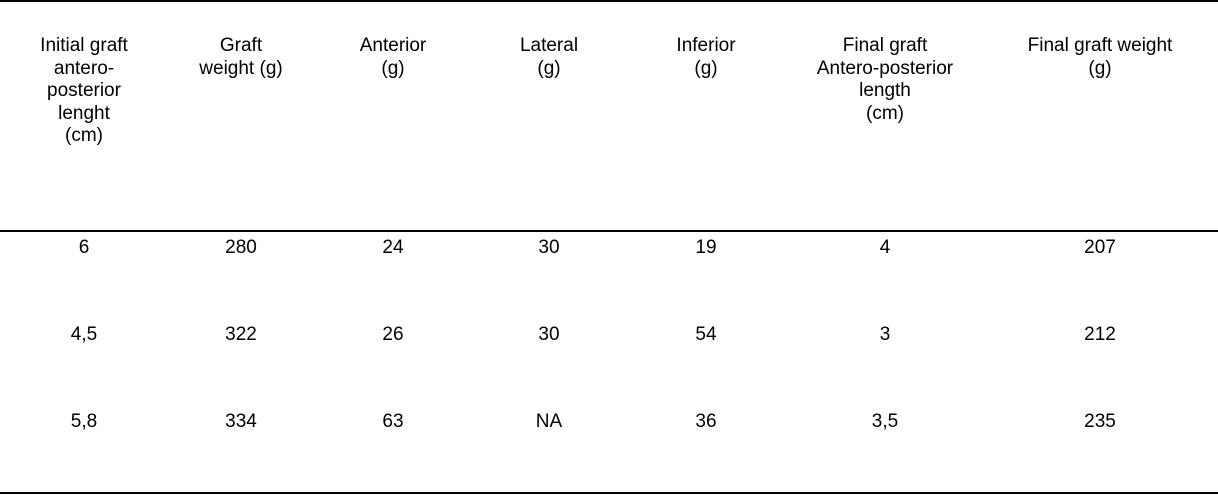 The height and width of the screenshot is (495, 1218). What do you see at coordinates (393, 421) in the screenshot?
I see `table-cell: 63` at bounding box center [393, 421].